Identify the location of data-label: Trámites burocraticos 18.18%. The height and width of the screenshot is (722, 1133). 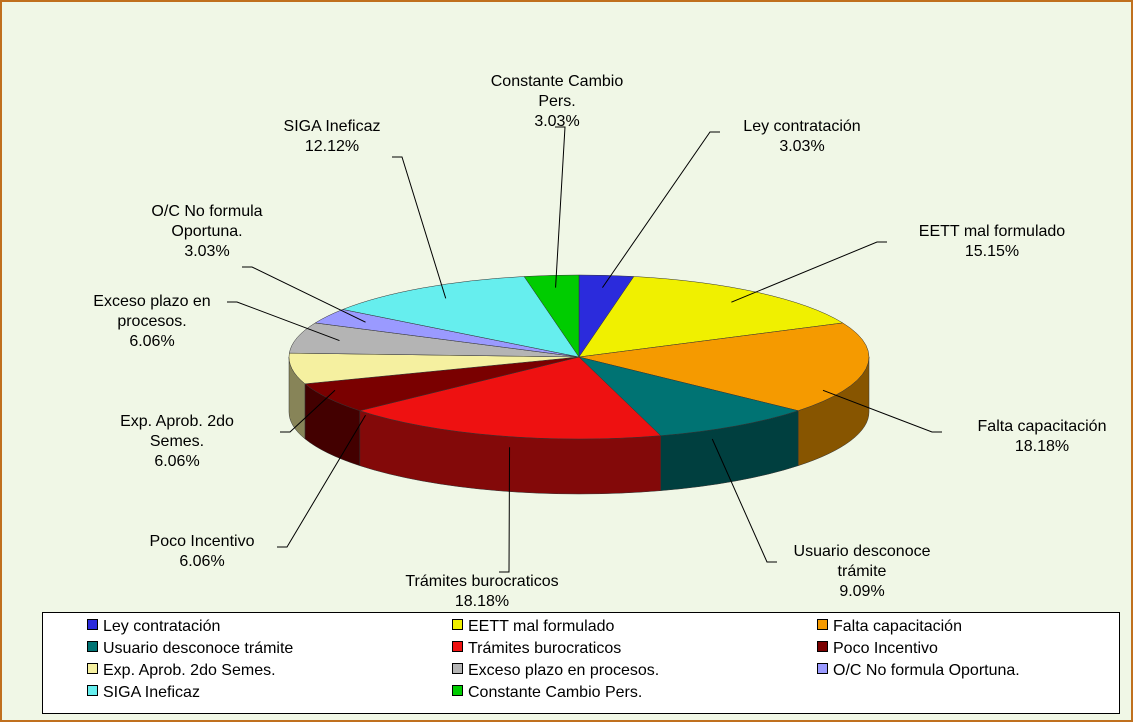
(482, 592).